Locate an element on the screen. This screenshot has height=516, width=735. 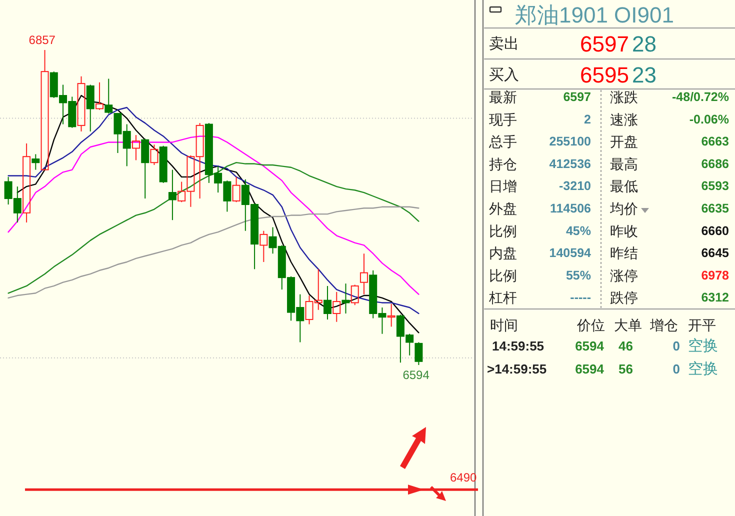
text: 均价 is located at coordinates (623, 208).